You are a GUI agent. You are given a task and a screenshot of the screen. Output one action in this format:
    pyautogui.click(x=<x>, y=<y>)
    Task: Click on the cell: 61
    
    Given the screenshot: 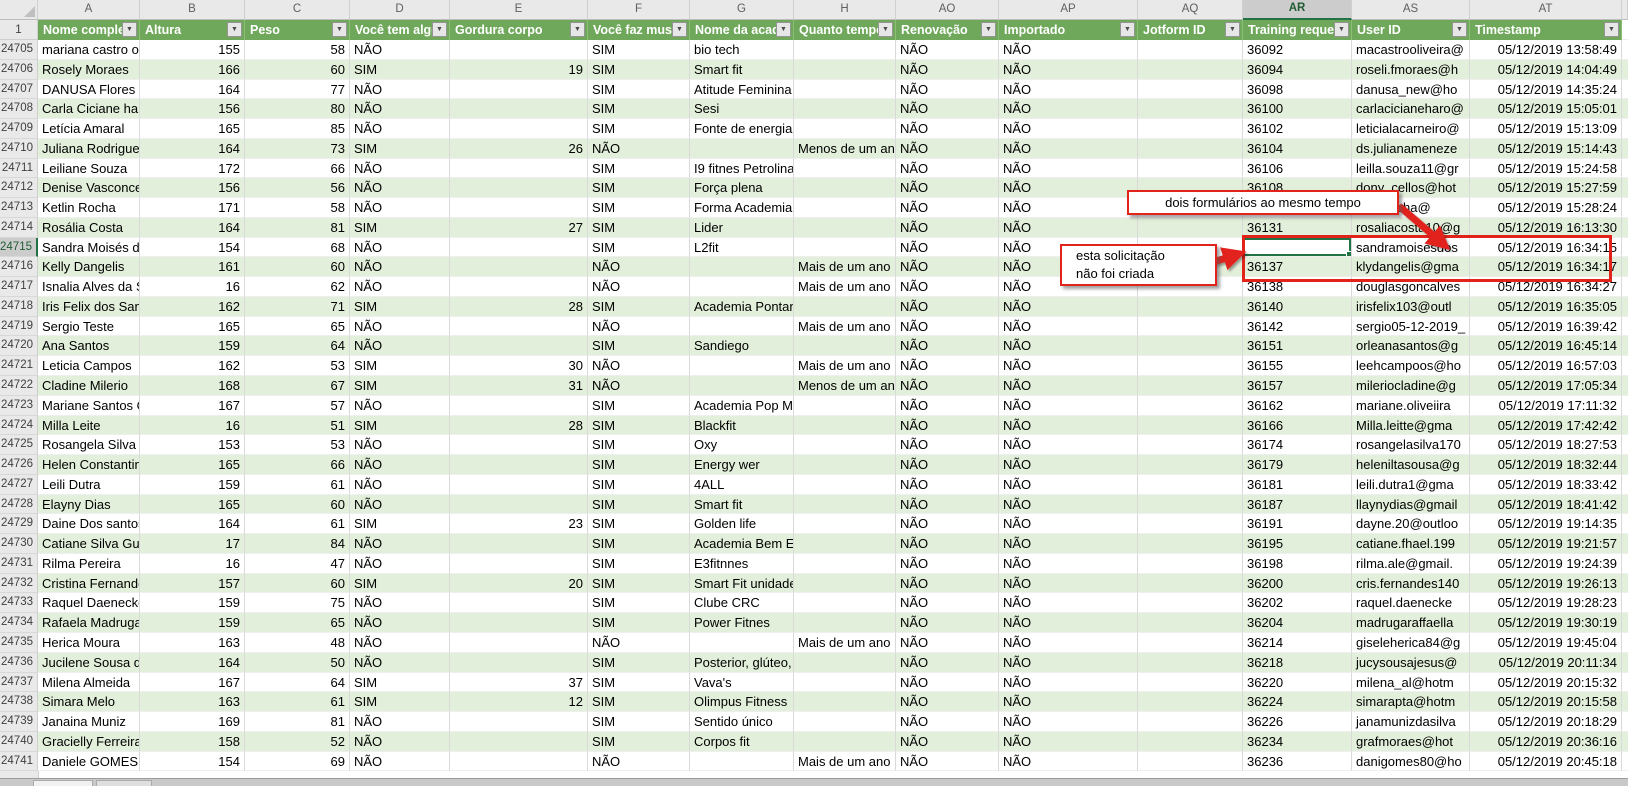 What is the action you would take?
    pyautogui.click(x=297, y=702)
    